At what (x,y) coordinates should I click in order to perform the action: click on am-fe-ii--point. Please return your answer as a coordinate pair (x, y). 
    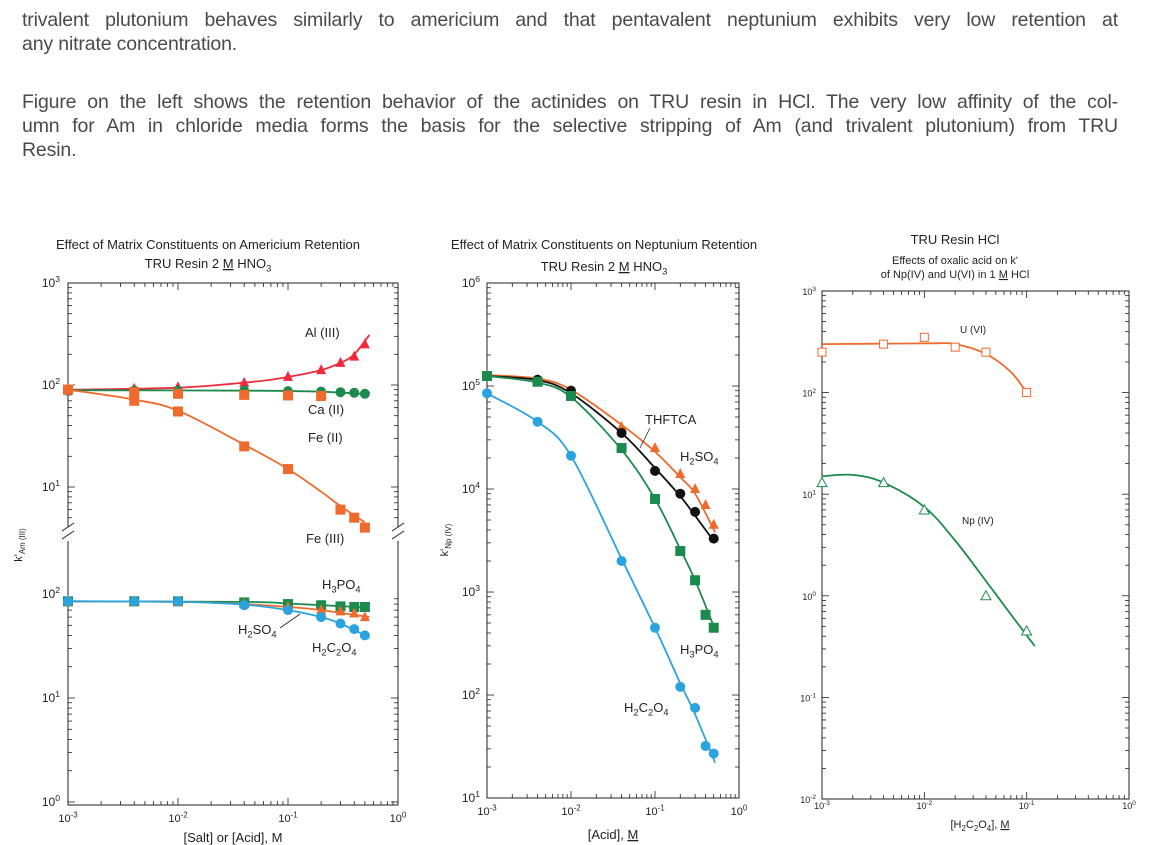
    Looking at the image, I should click on (134, 392).